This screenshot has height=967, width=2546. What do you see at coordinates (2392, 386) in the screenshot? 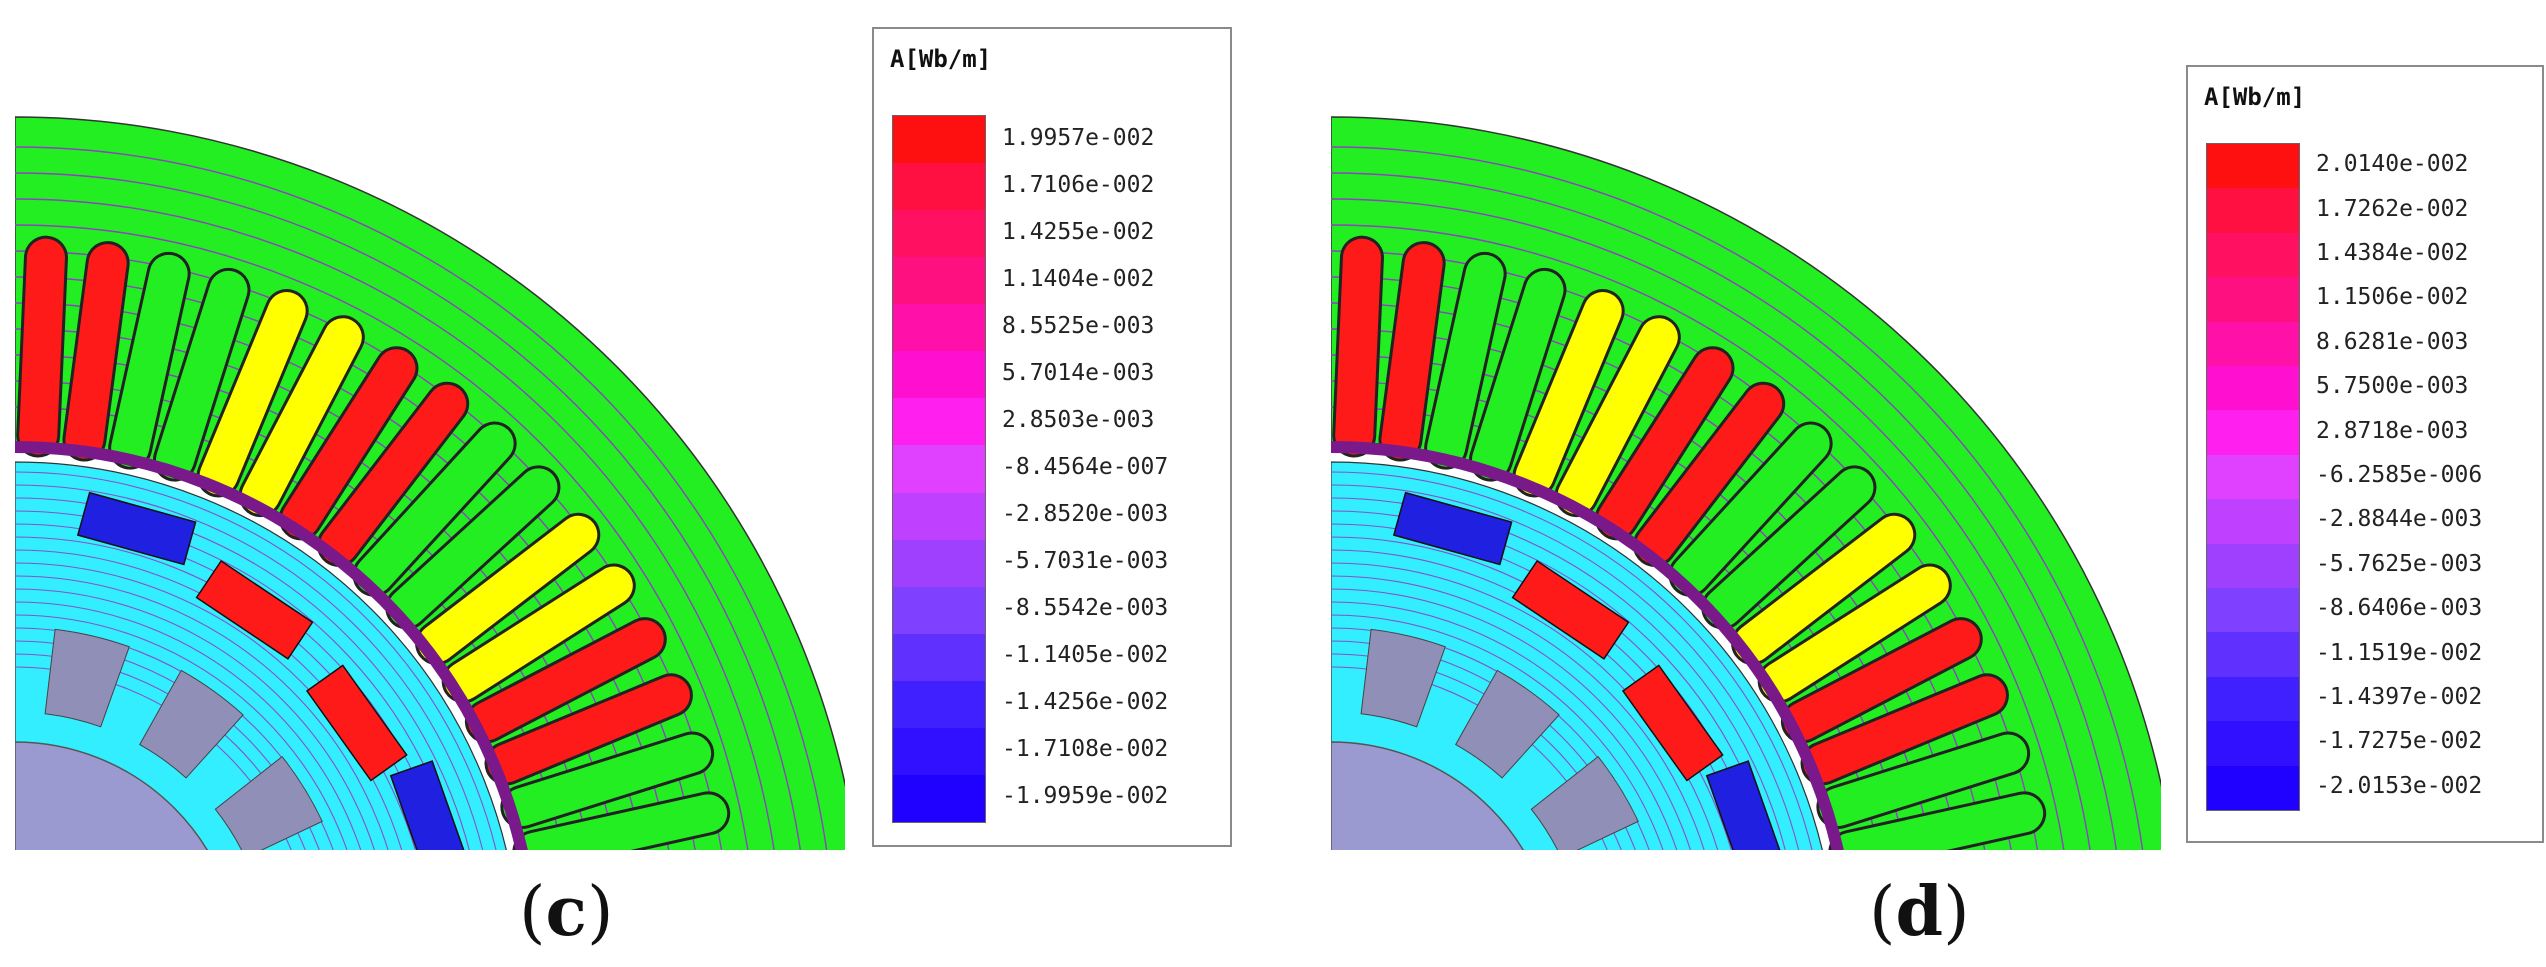
I see `legend-value: 5.7500e-003` at bounding box center [2392, 386].